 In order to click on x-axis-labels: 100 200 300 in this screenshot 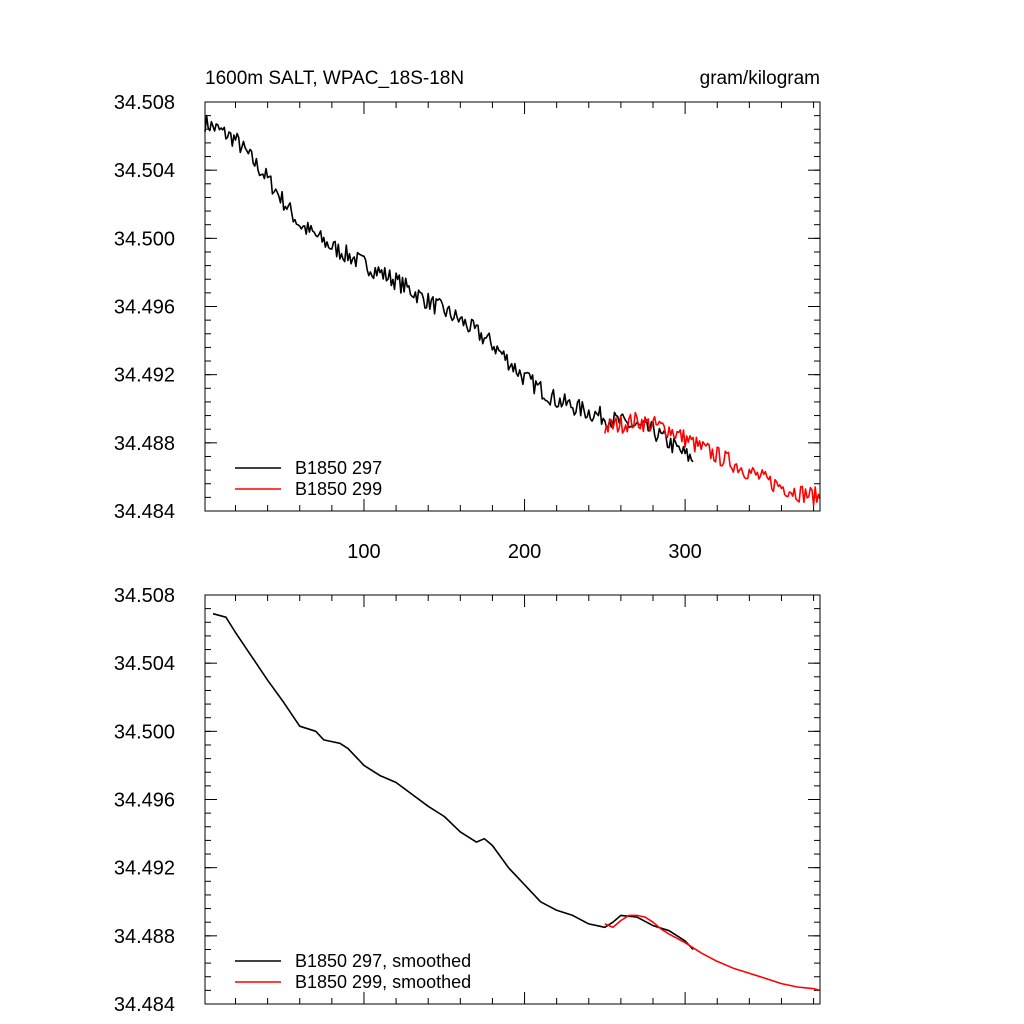, I will do `click(524, 552)`.